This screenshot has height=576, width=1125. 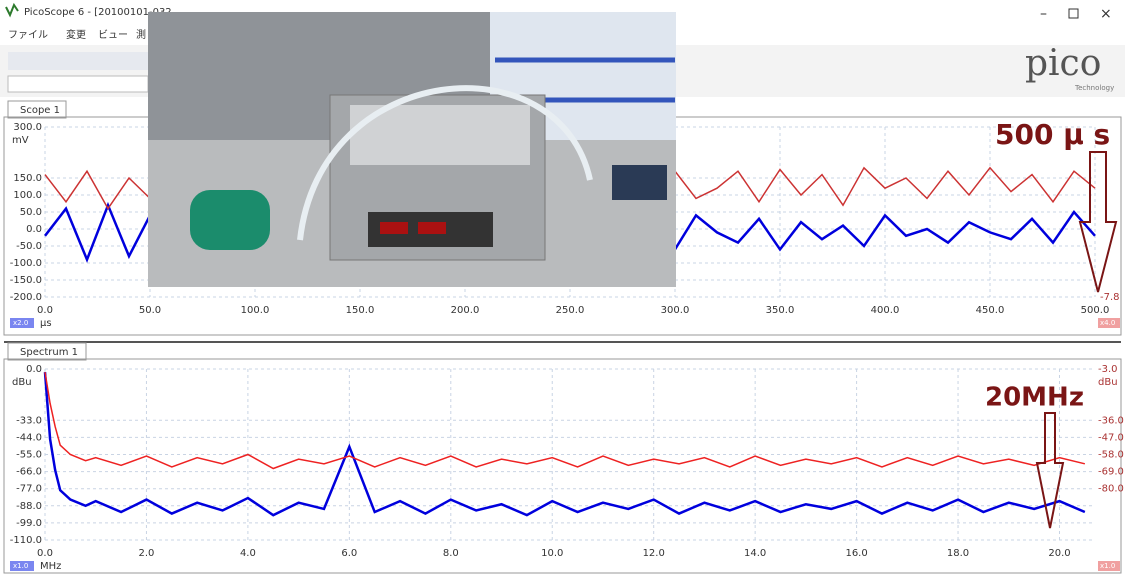 What do you see at coordinates (29, 246) in the screenshot?
I see `y-tick-label: -50.0` at bounding box center [29, 246].